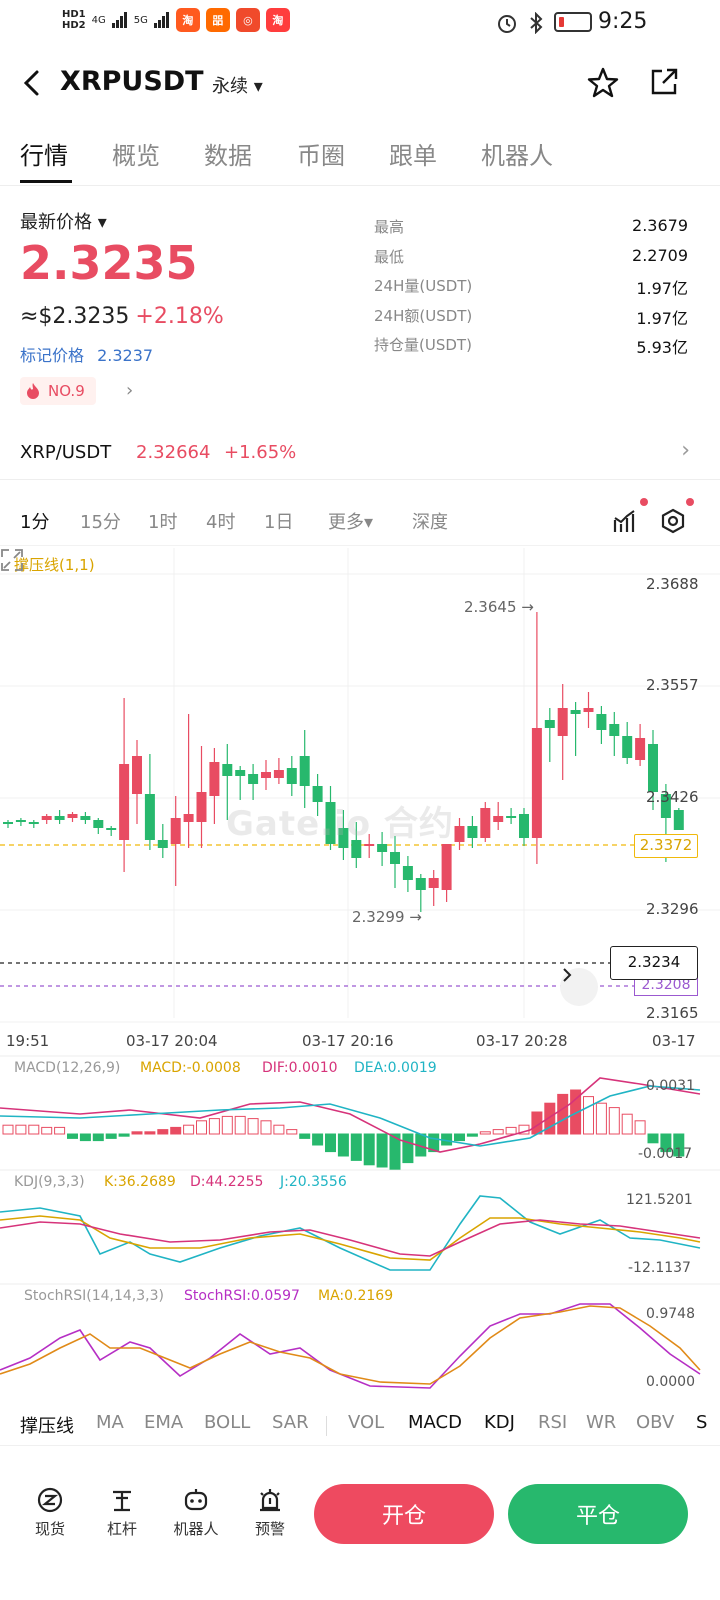 Image resolution: width=720 pixels, height=1600 pixels. I want to click on contract-type-dropdown: 永续 ▾, so click(237, 86).